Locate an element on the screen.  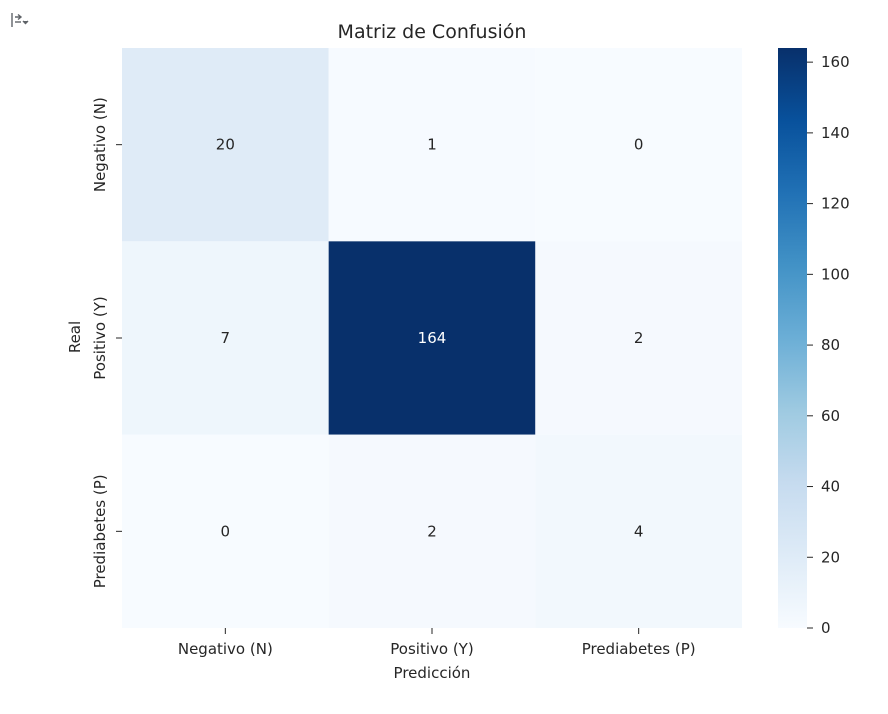
x-tick-label: Negativo (N) is located at coordinates (225, 649).